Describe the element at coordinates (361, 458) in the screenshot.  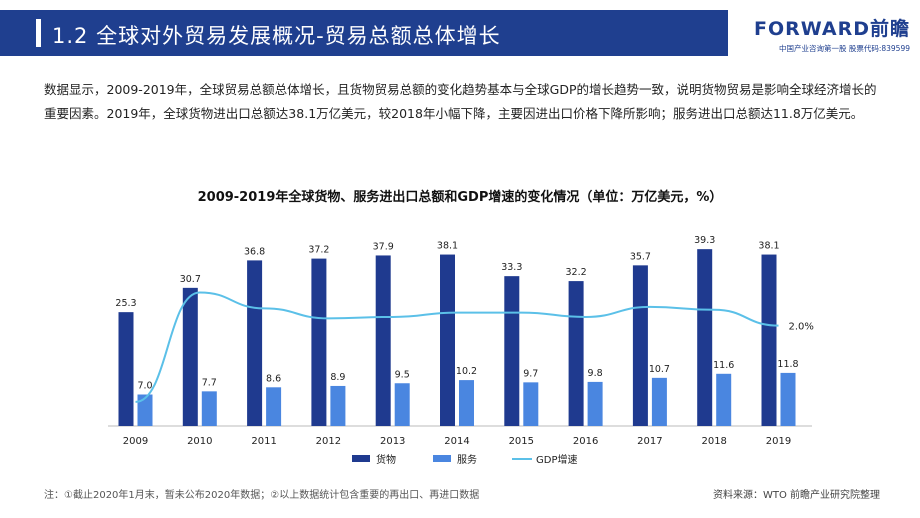
I see `legend-goods-swatch` at that location.